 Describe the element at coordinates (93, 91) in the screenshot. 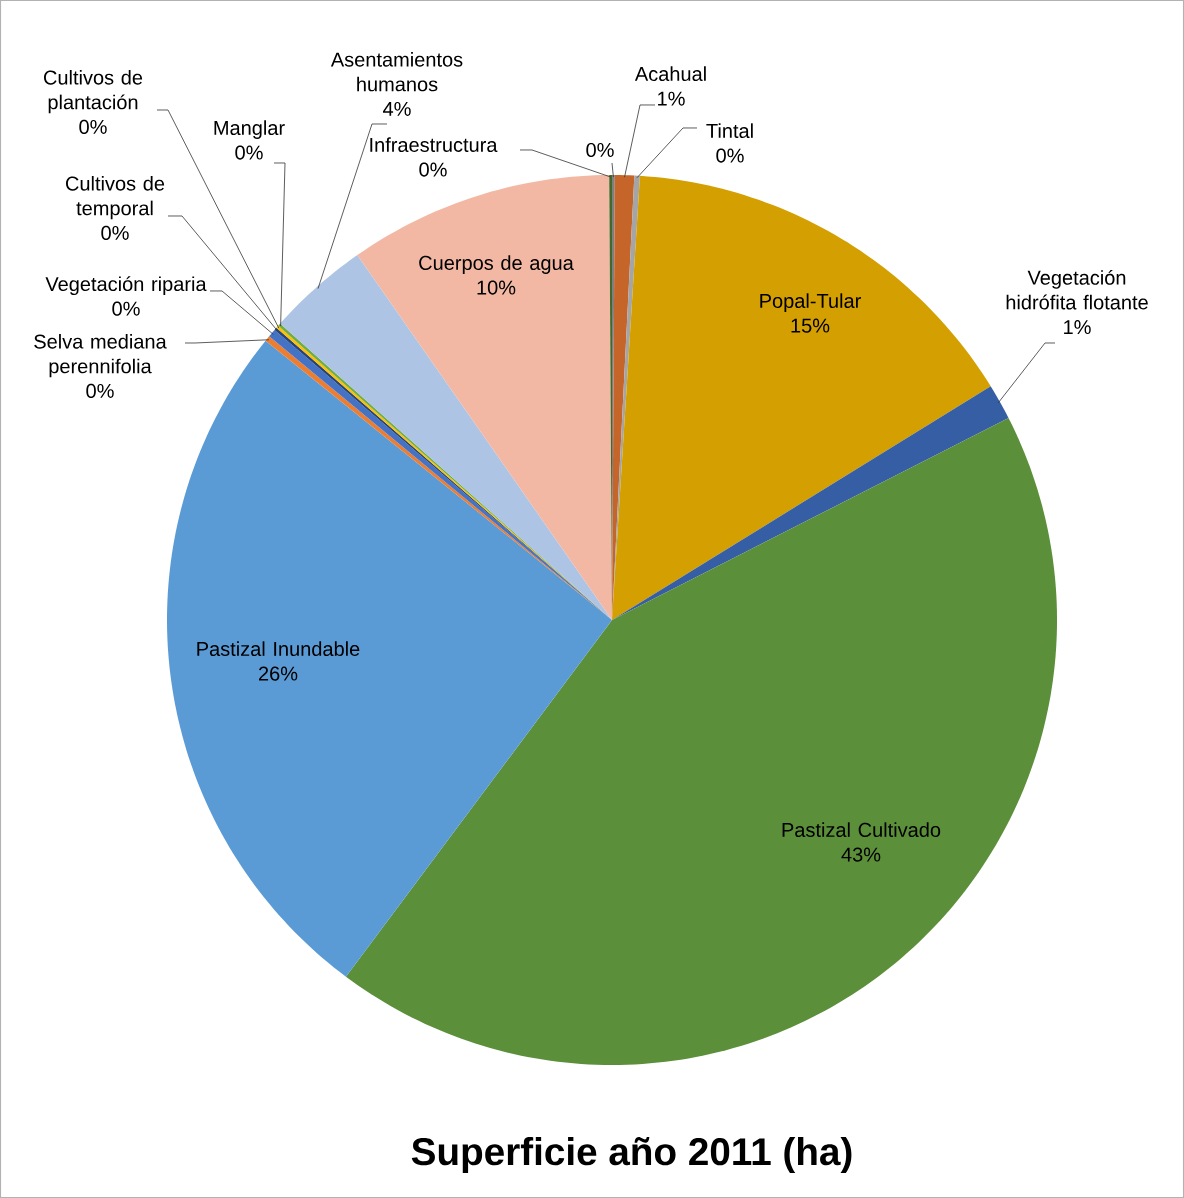

I see `slice-label: Cultivos de plantación` at that location.